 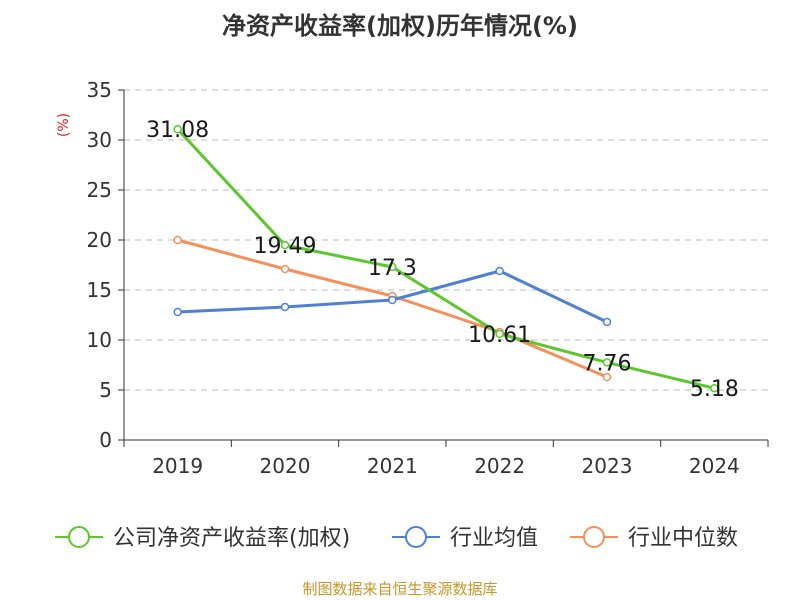 I want to click on chart-title: 净资产收益率(加权)历年情况(%), so click(x=400, y=26).